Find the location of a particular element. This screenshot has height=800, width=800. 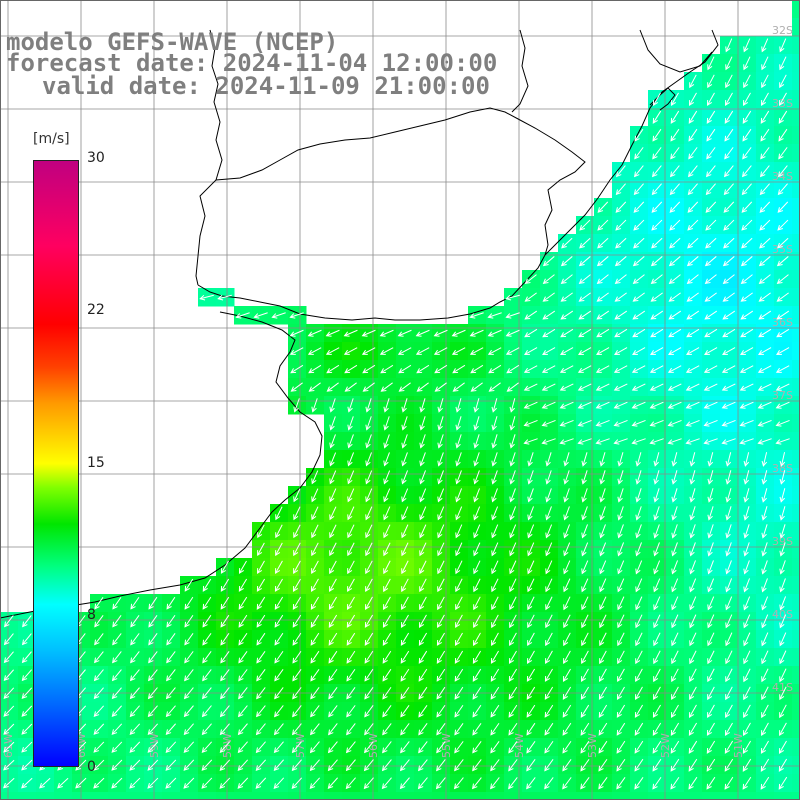

lat-label: 39S is located at coordinates (782, 541).